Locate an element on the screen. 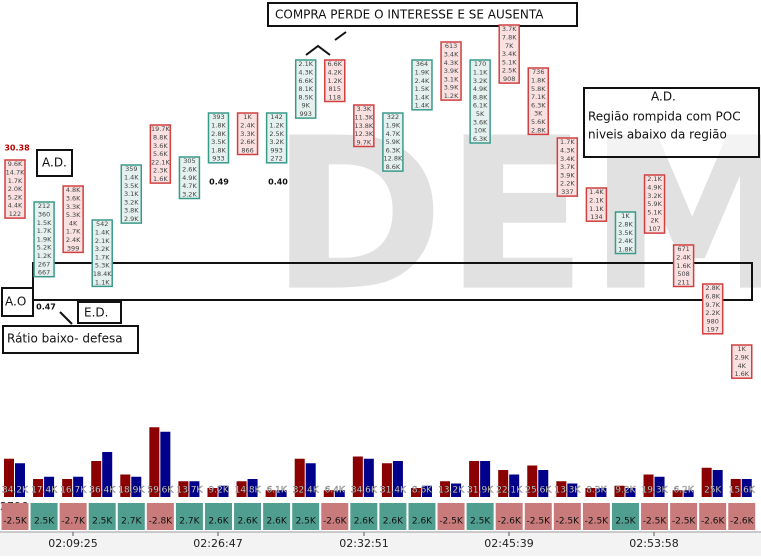 This screenshot has width=761, height=560. time-axis-bg is located at coordinates (380, 544).